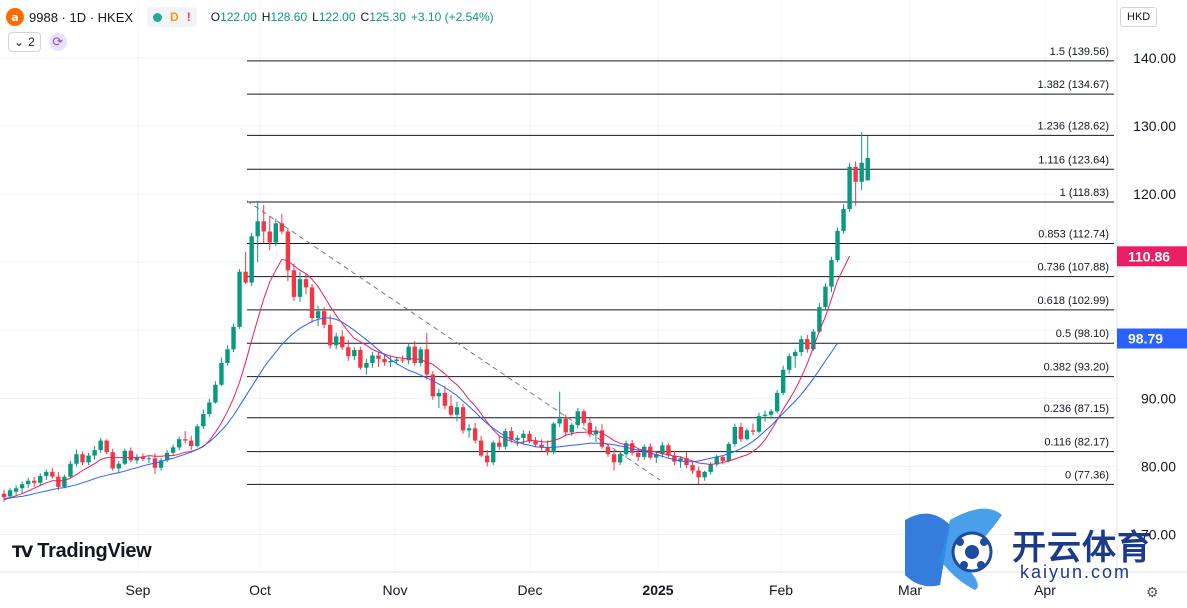  I want to click on indicators-toggle-button: ⌄ 2, so click(24, 42).